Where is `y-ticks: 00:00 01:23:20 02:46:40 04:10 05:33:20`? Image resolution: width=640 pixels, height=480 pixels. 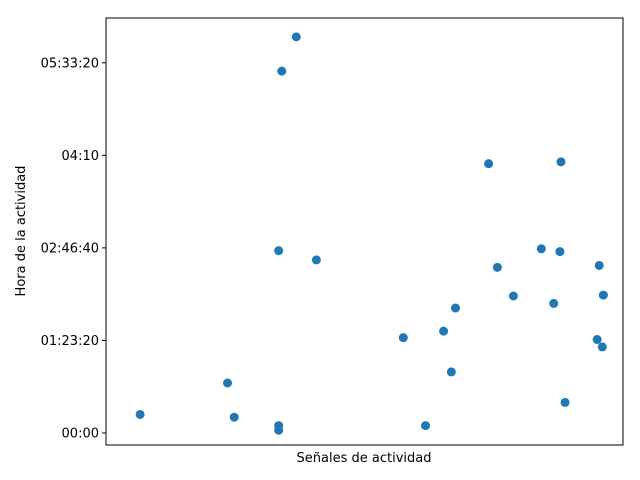 y-ticks: 00:00 01:23:20 02:46:40 04:10 05:33:20 is located at coordinates (73, 248).